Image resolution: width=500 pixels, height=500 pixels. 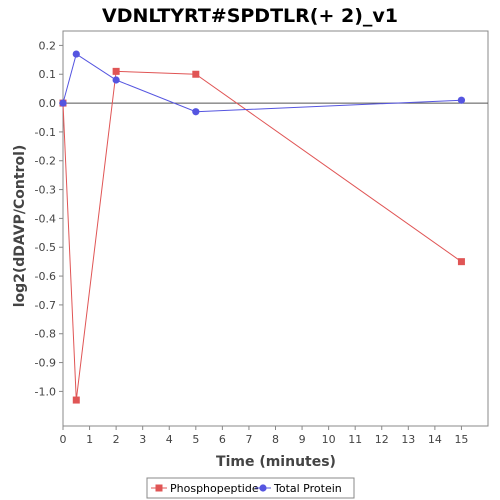 What do you see at coordinates (248, 439) in the screenshot?
I see `x-tick-label: 7` at bounding box center [248, 439].